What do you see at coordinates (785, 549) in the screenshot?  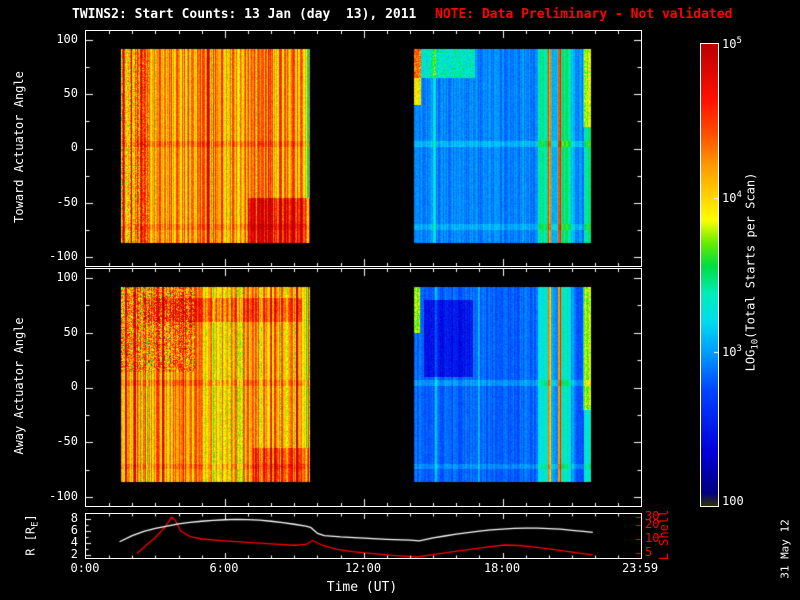 I see `date-stamp: 31 May 12` at bounding box center [785, 549].